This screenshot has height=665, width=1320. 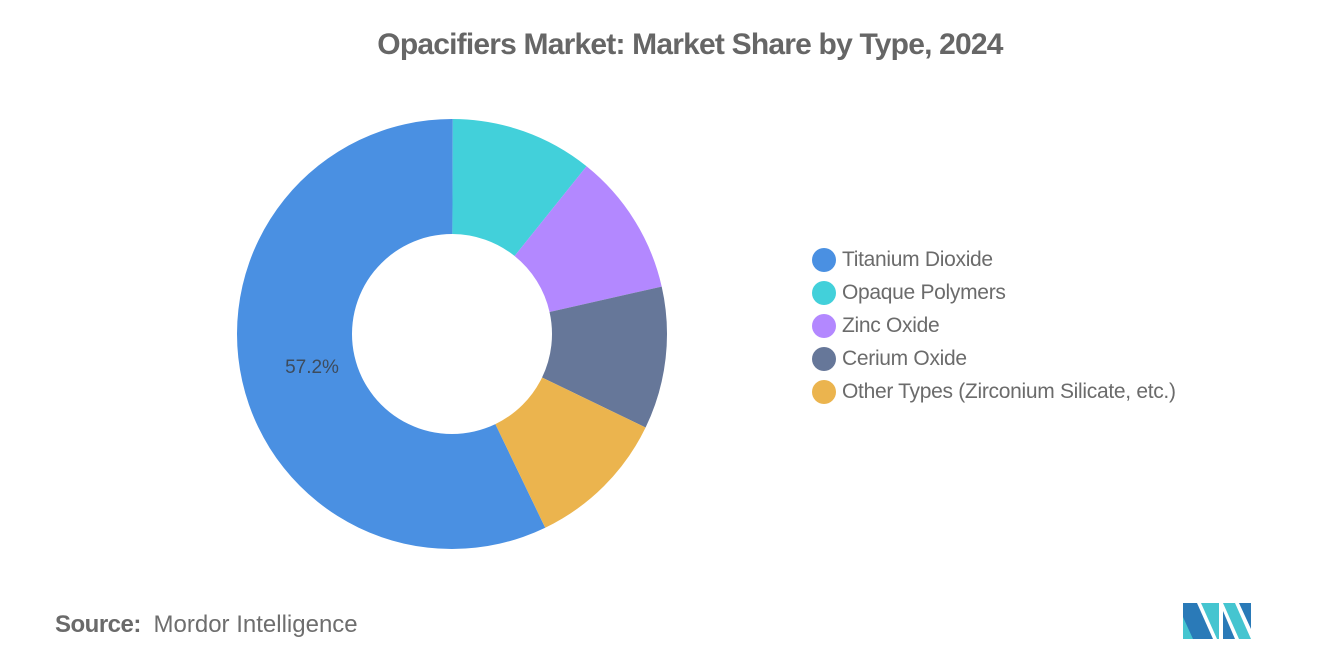 What do you see at coordinates (255, 624) in the screenshot?
I see `source-value: Mordor Intelligence` at bounding box center [255, 624].